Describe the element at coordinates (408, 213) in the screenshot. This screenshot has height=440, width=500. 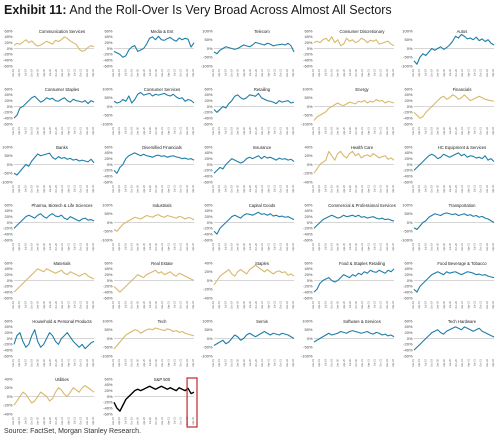
I see `y-tick-label: 50%` at that location.